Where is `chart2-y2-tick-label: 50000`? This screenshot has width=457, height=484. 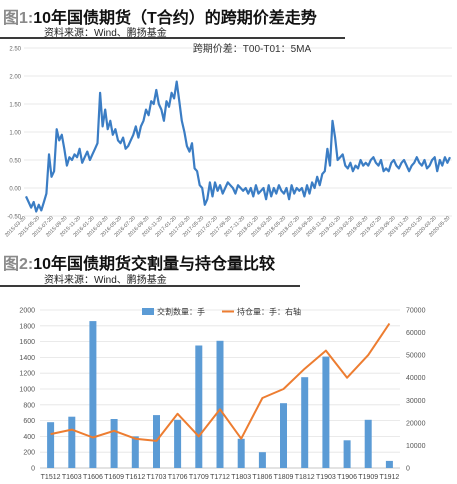 chart2-y2-tick-label: 50000 is located at coordinates (416, 356).